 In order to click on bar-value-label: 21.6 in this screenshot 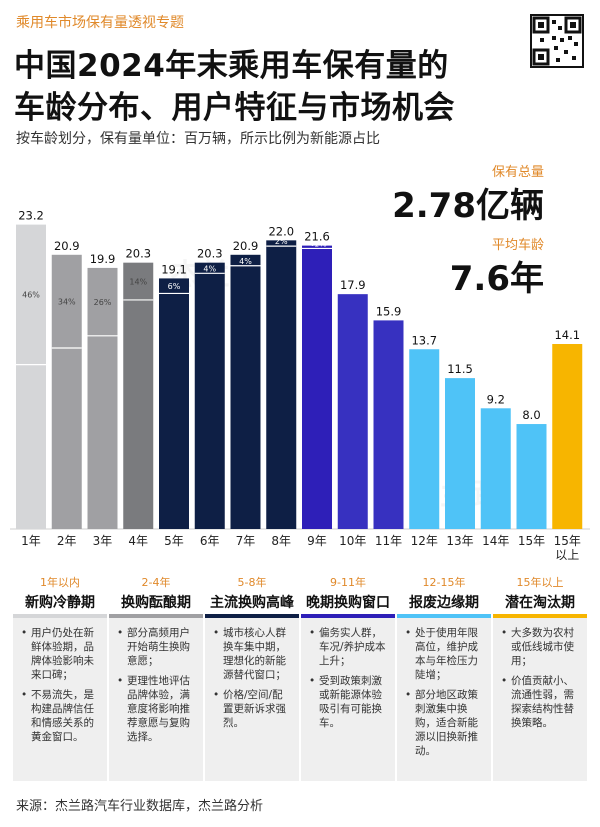, I will do `click(317, 237)`.